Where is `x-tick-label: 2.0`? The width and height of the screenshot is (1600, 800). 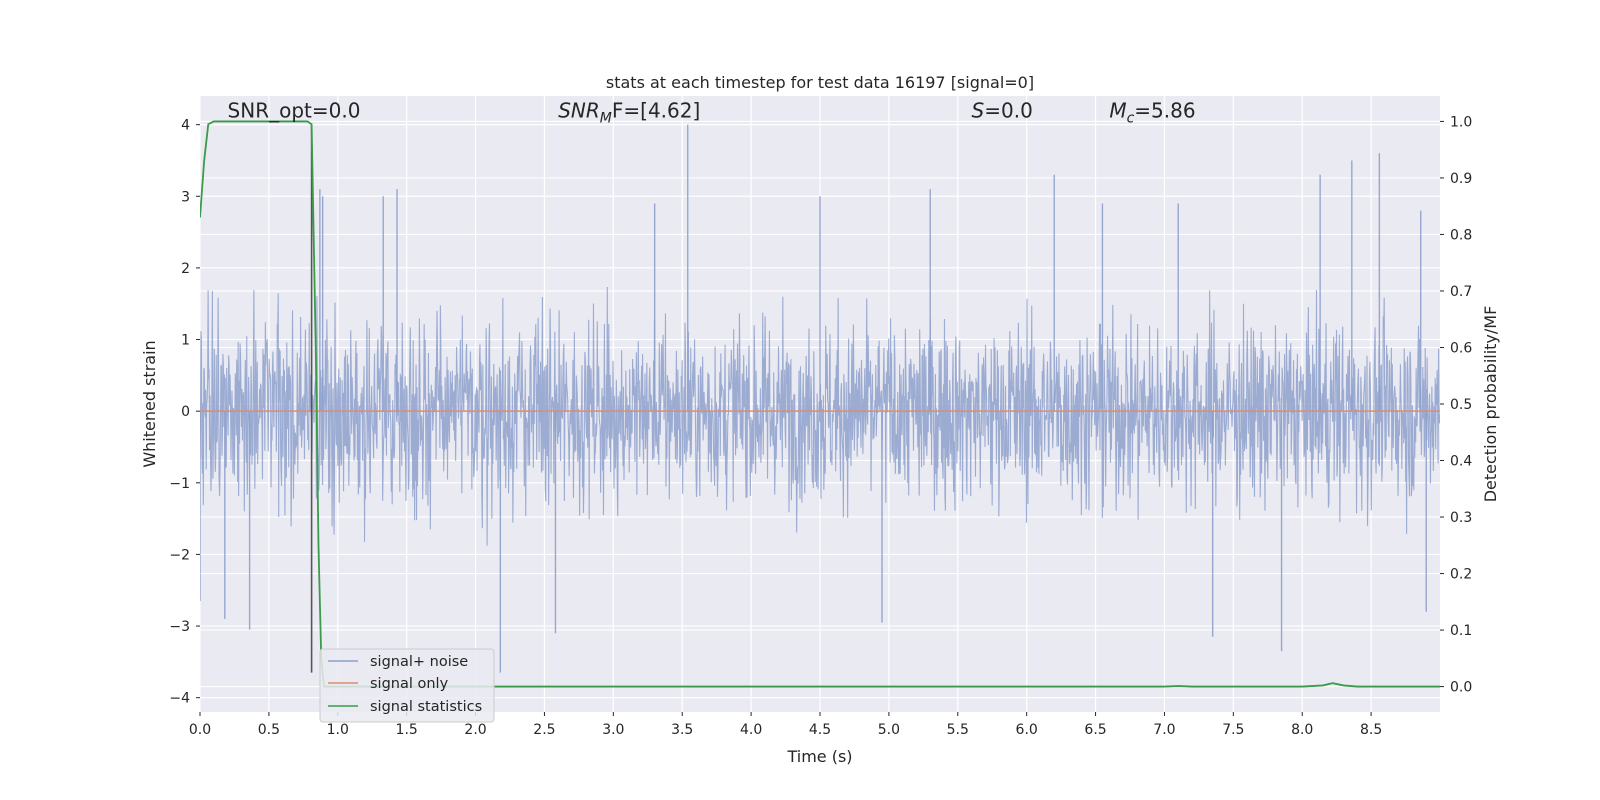 x-tick-label: 2.0 is located at coordinates (475, 730).